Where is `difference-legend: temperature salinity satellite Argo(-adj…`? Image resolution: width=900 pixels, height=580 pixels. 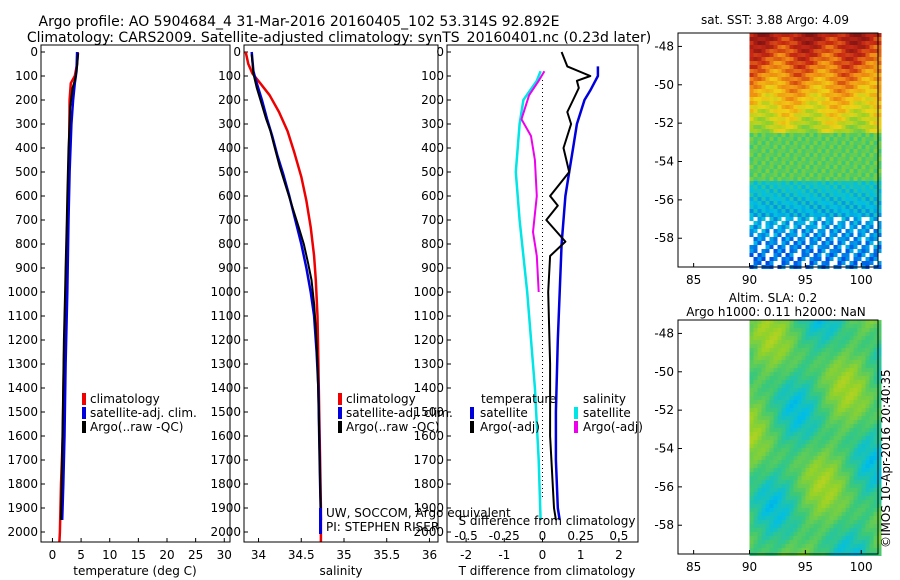 difference-legend: temperature salinity satellite Argo(-adj… is located at coordinates (556, 413).